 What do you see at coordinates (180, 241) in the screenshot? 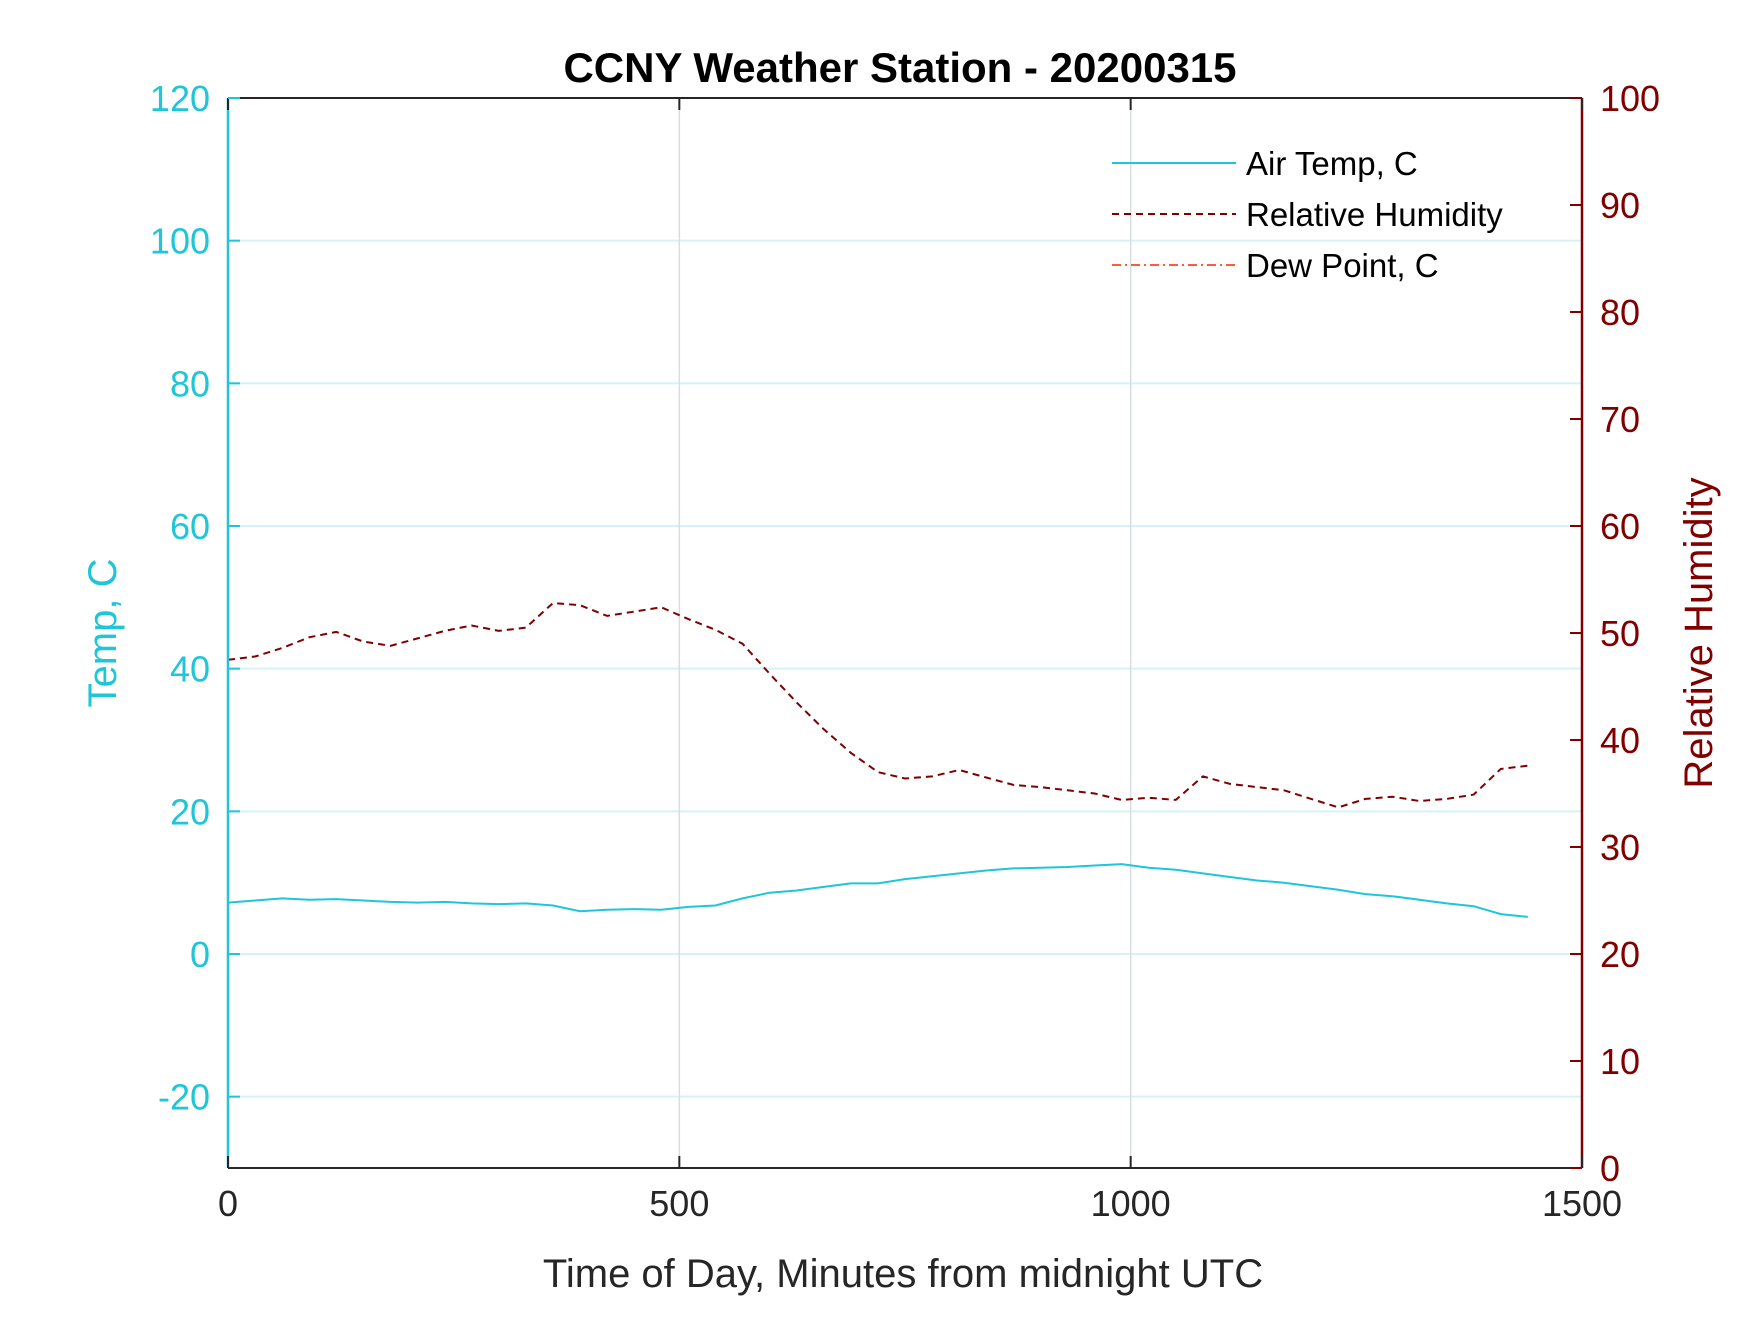
I see `y-left-tick-label: 100` at bounding box center [180, 241].